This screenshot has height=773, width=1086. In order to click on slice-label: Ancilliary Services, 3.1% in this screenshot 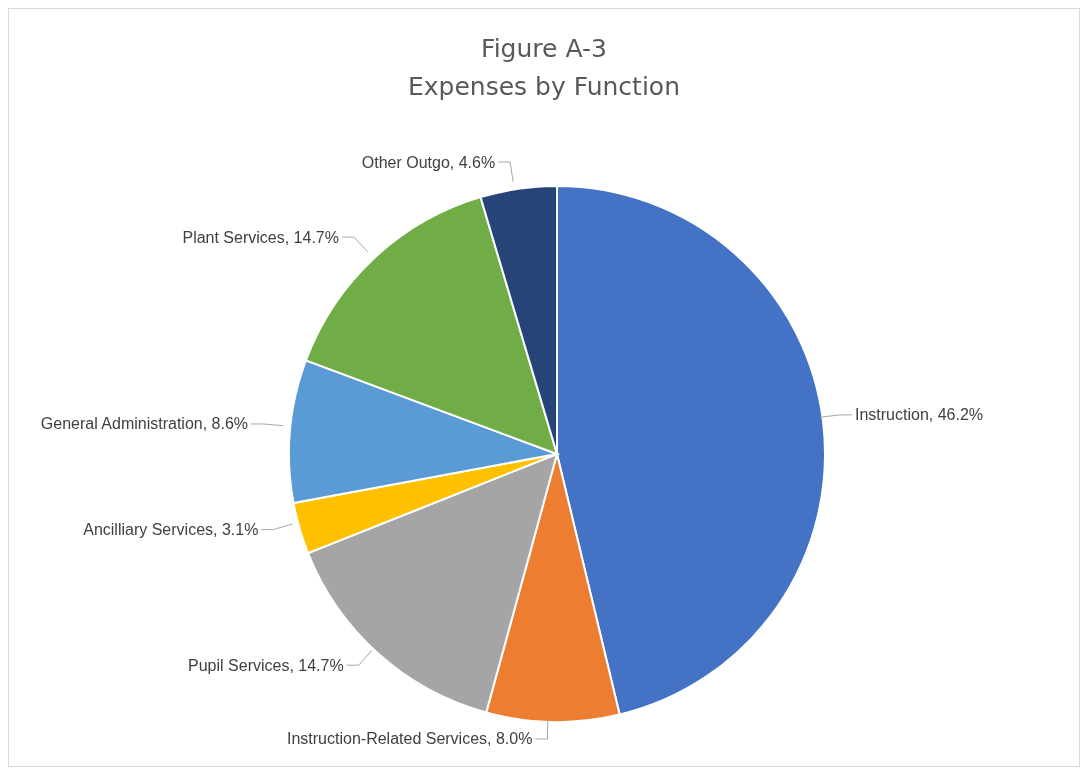, I will do `click(171, 530)`.